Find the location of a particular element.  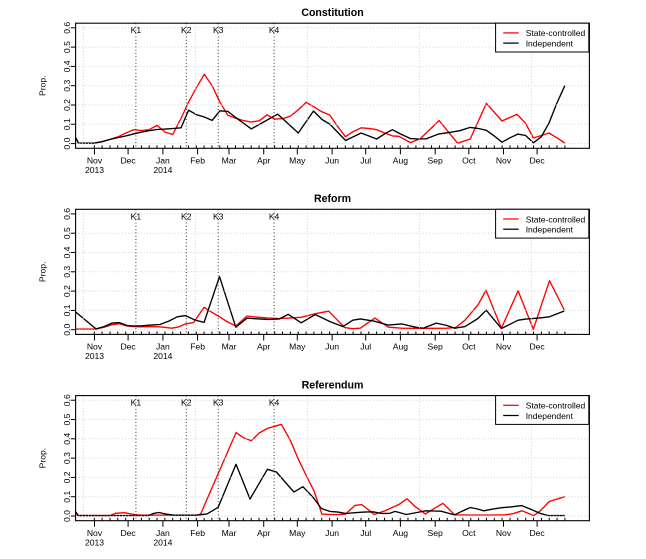

svg-text: Reform is located at coordinates (332, 199).